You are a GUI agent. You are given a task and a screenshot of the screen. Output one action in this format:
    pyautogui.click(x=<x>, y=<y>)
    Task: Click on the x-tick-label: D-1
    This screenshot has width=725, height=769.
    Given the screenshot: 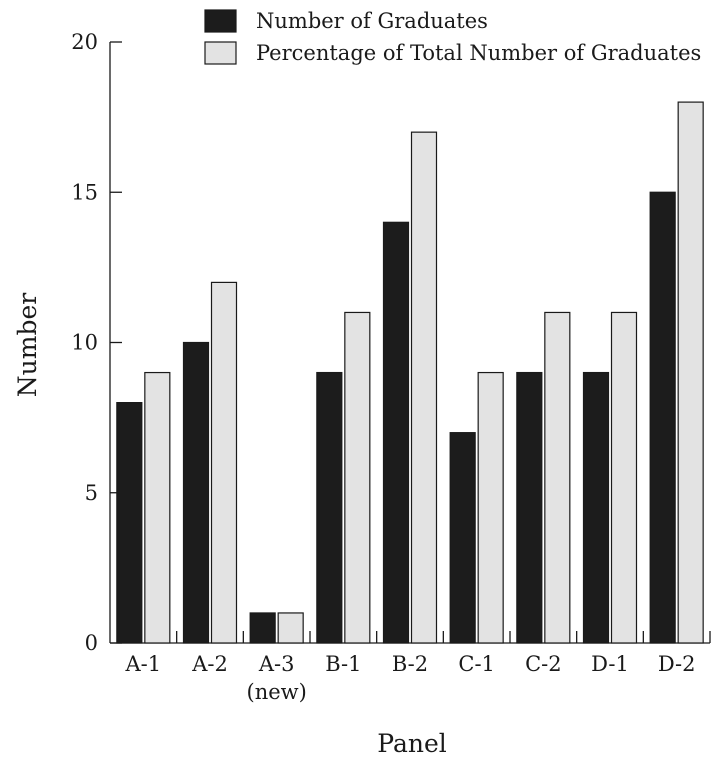 What is the action you would take?
    pyautogui.click(x=610, y=664)
    